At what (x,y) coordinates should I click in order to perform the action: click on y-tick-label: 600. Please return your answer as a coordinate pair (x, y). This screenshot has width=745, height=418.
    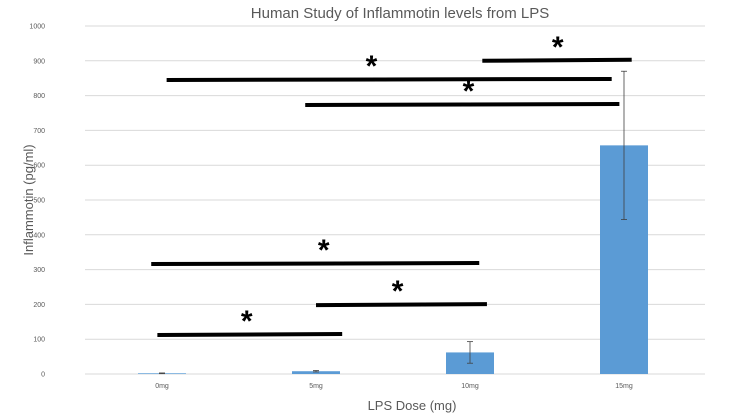
    Looking at the image, I should click on (39, 166).